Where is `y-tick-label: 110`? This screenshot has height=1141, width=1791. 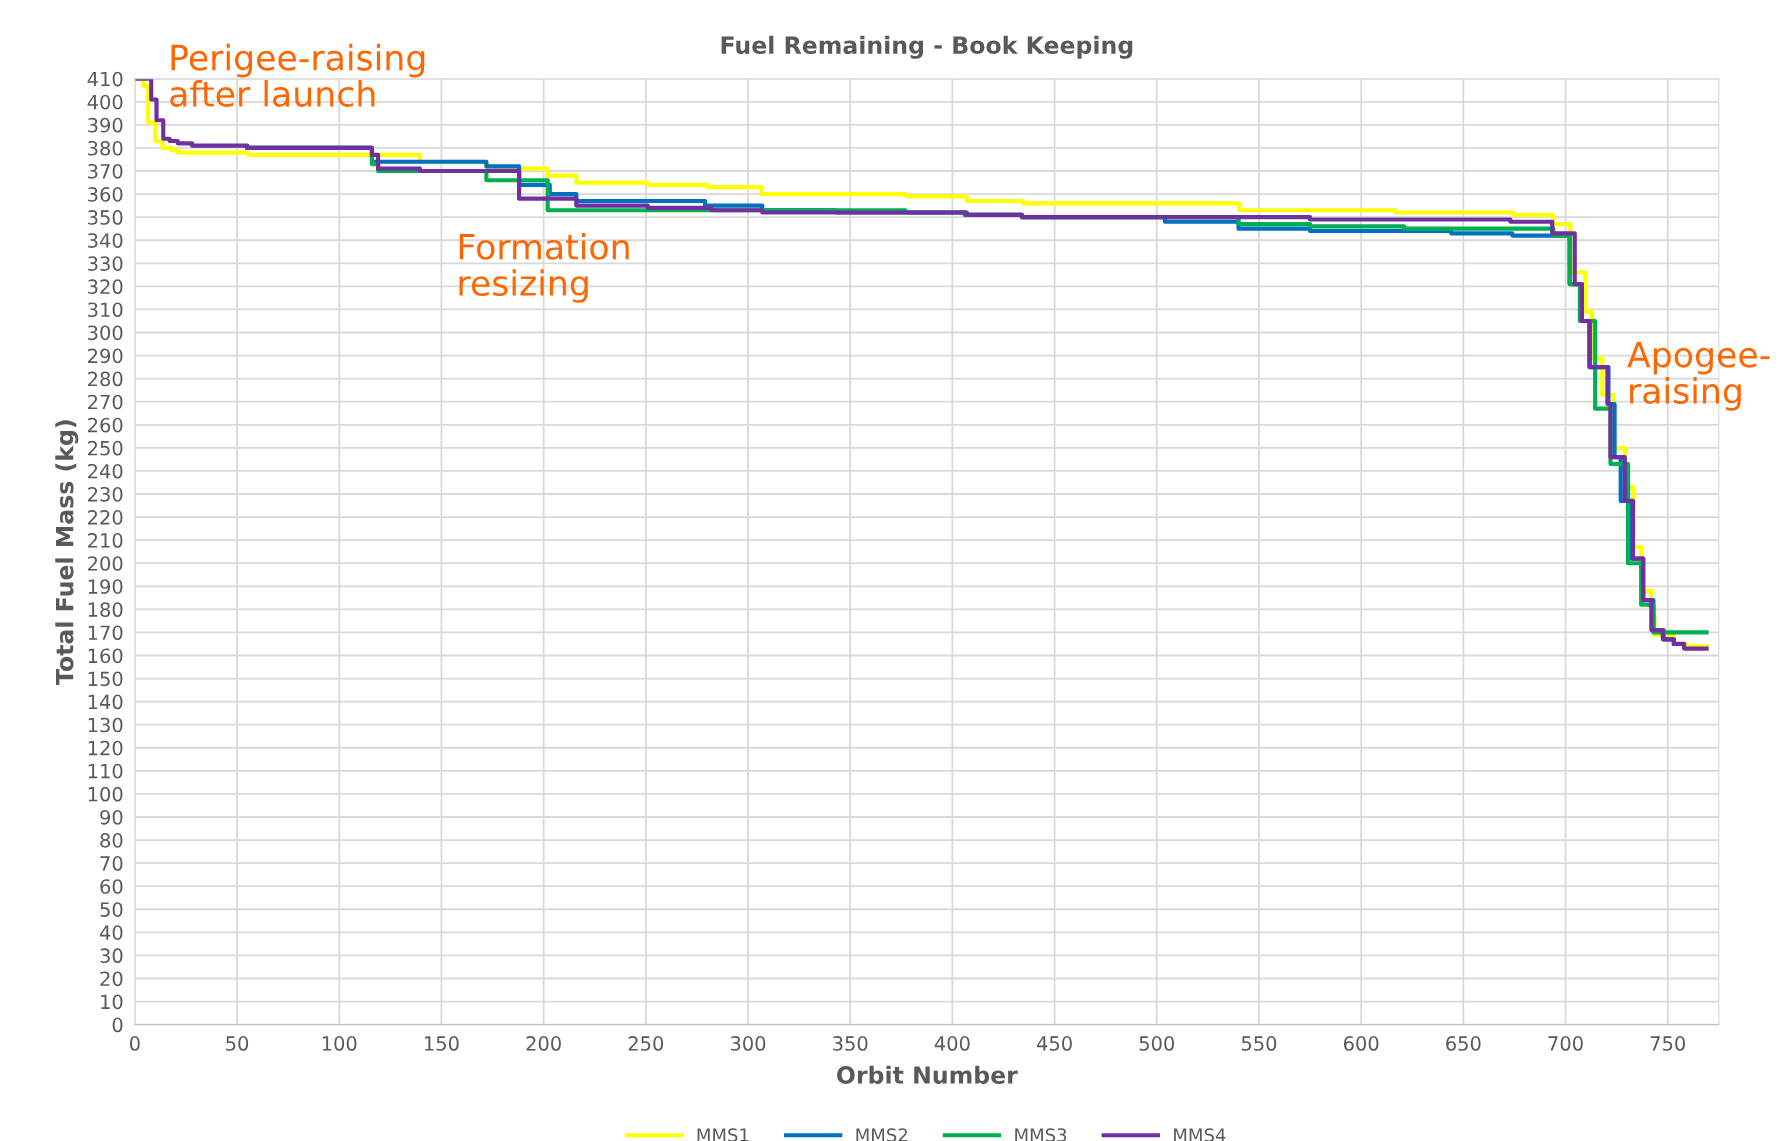 y-tick-label: 110 is located at coordinates (105, 771).